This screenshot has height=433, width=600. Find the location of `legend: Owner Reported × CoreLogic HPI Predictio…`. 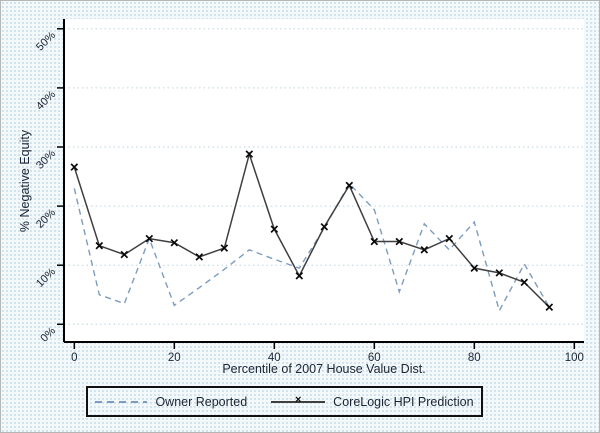

legend: Owner Reported × CoreLogic HPI Predictio… is located at coordinates (284, 401).